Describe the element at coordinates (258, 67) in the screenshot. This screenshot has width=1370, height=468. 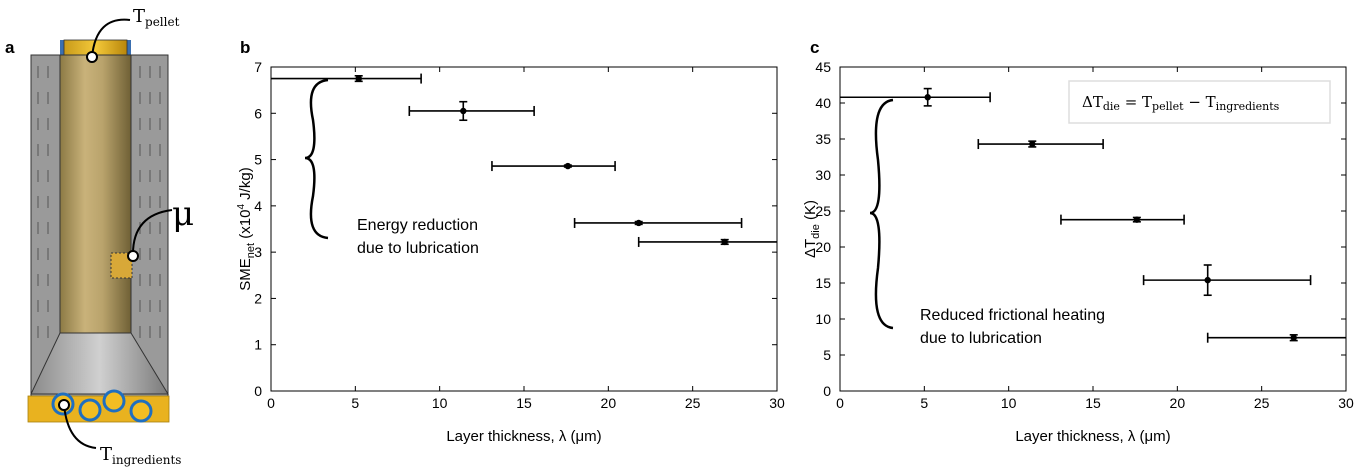
I see `b-y-tick-label: 7` at that location.